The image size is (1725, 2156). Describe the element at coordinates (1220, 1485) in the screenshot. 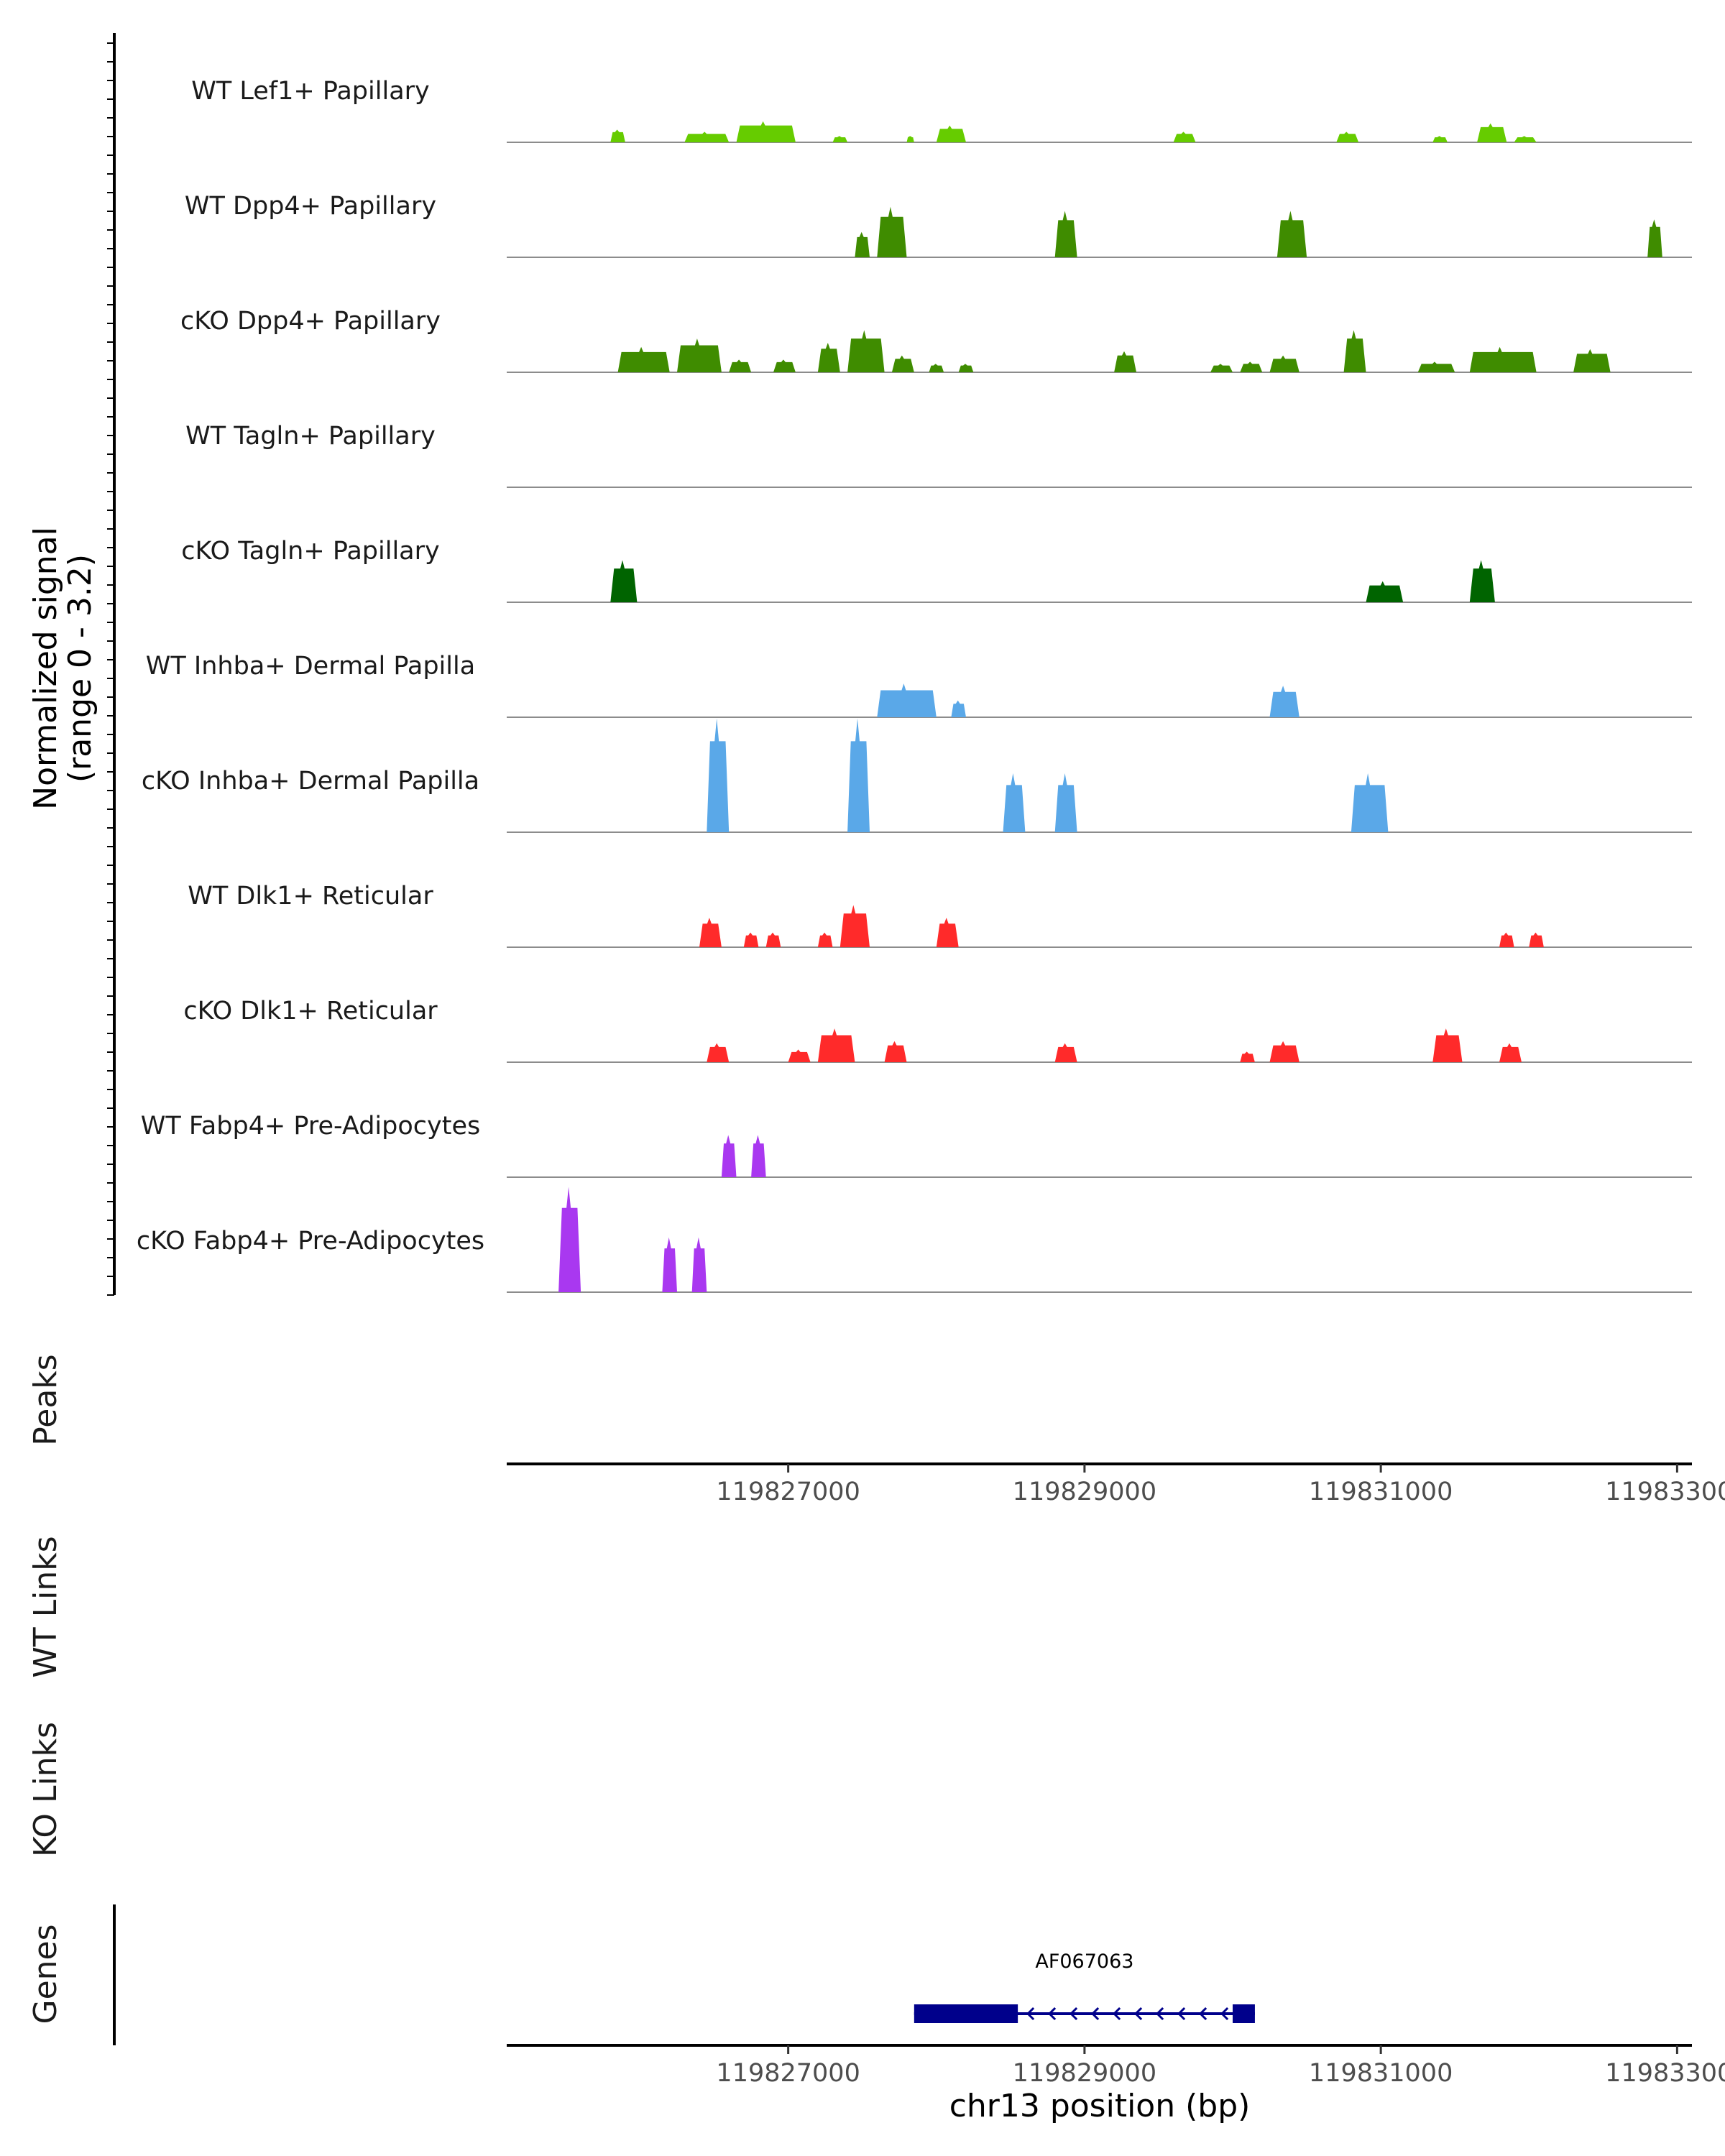

I see `peaks-x-axis-ticks: 119827000 119829000 119831000 119833000` at that location.